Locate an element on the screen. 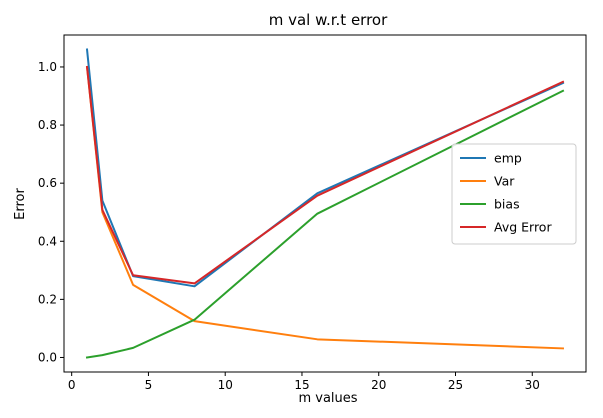 The width and height of the screenshot is (603, 418). x-tick-label: 10 is located at coordinates (225, 385).